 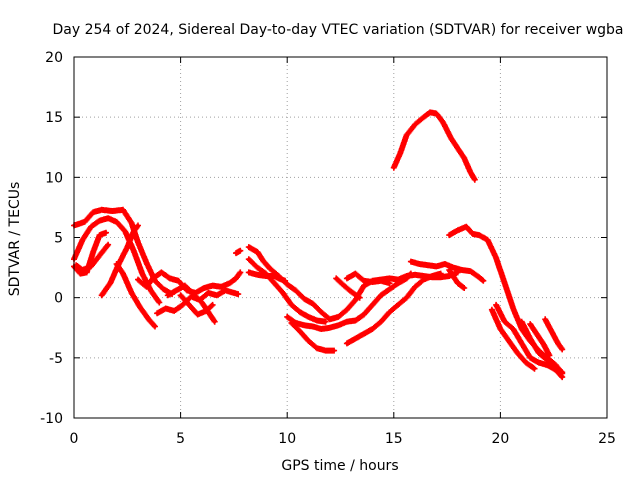 I want to click on series-s19, so click(x=393, y=308).